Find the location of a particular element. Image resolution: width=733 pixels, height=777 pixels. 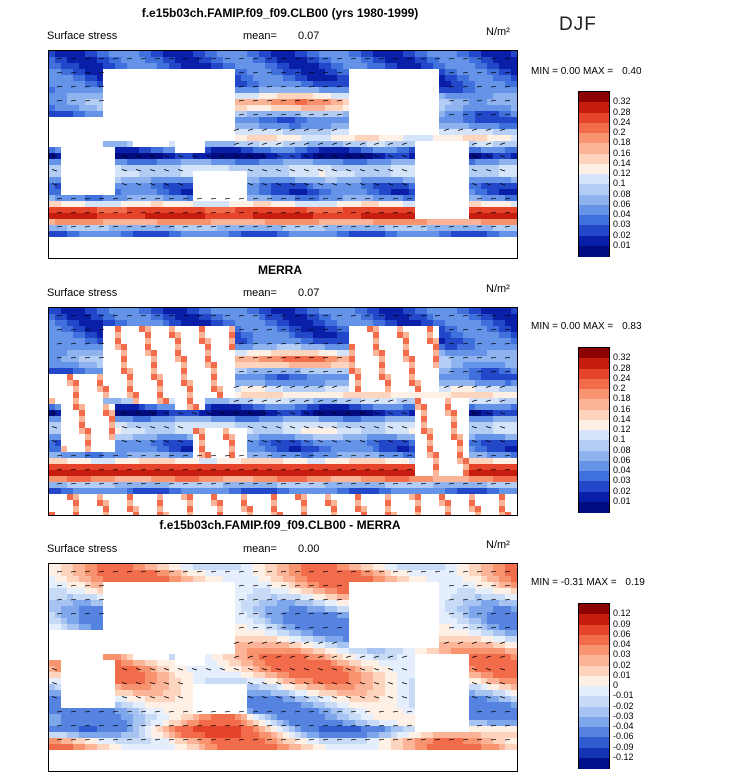

colorbar-tick-label: 0.01 is located at coordinates (622, 244).